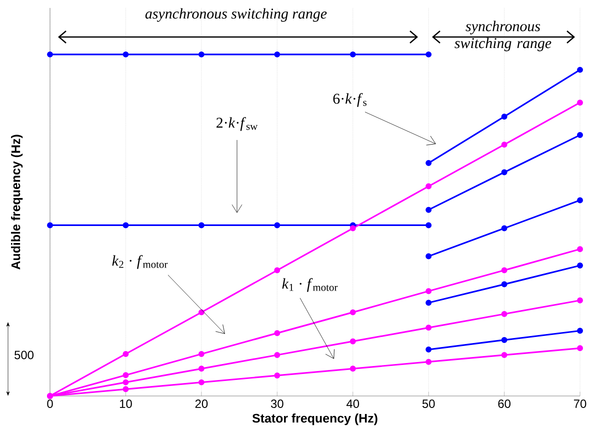 This screenshot has width=591, height=434. I want to click on x-tick-label: 0, so click(50, 404).